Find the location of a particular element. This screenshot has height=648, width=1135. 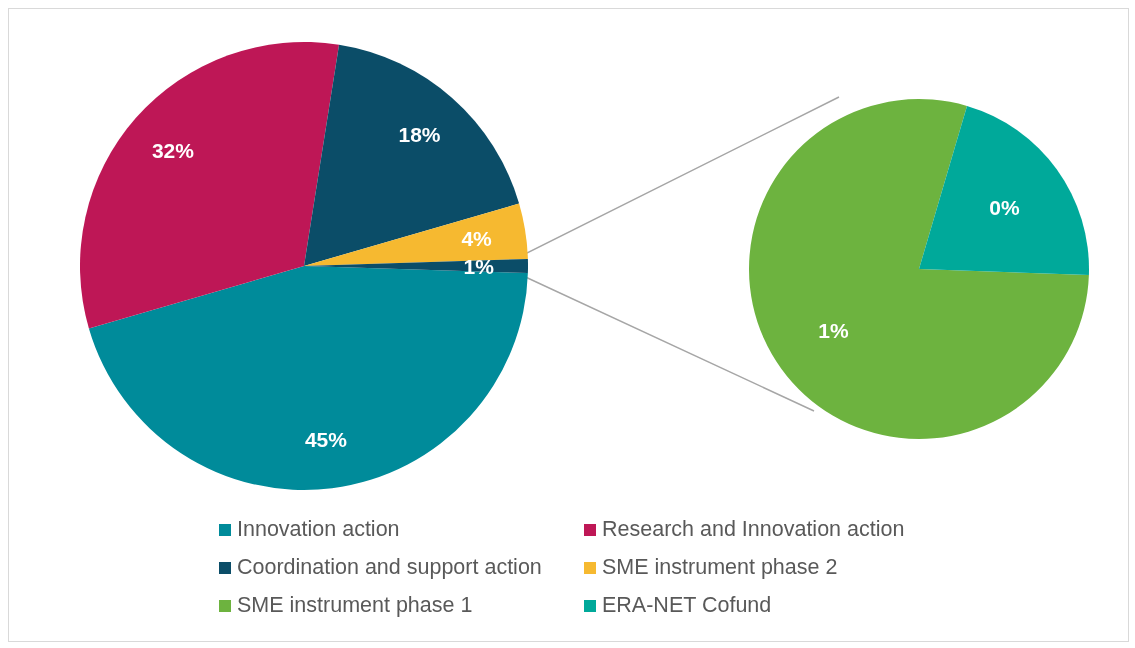

legend-label: Coordination and support action is located at coordinates (389, 567).